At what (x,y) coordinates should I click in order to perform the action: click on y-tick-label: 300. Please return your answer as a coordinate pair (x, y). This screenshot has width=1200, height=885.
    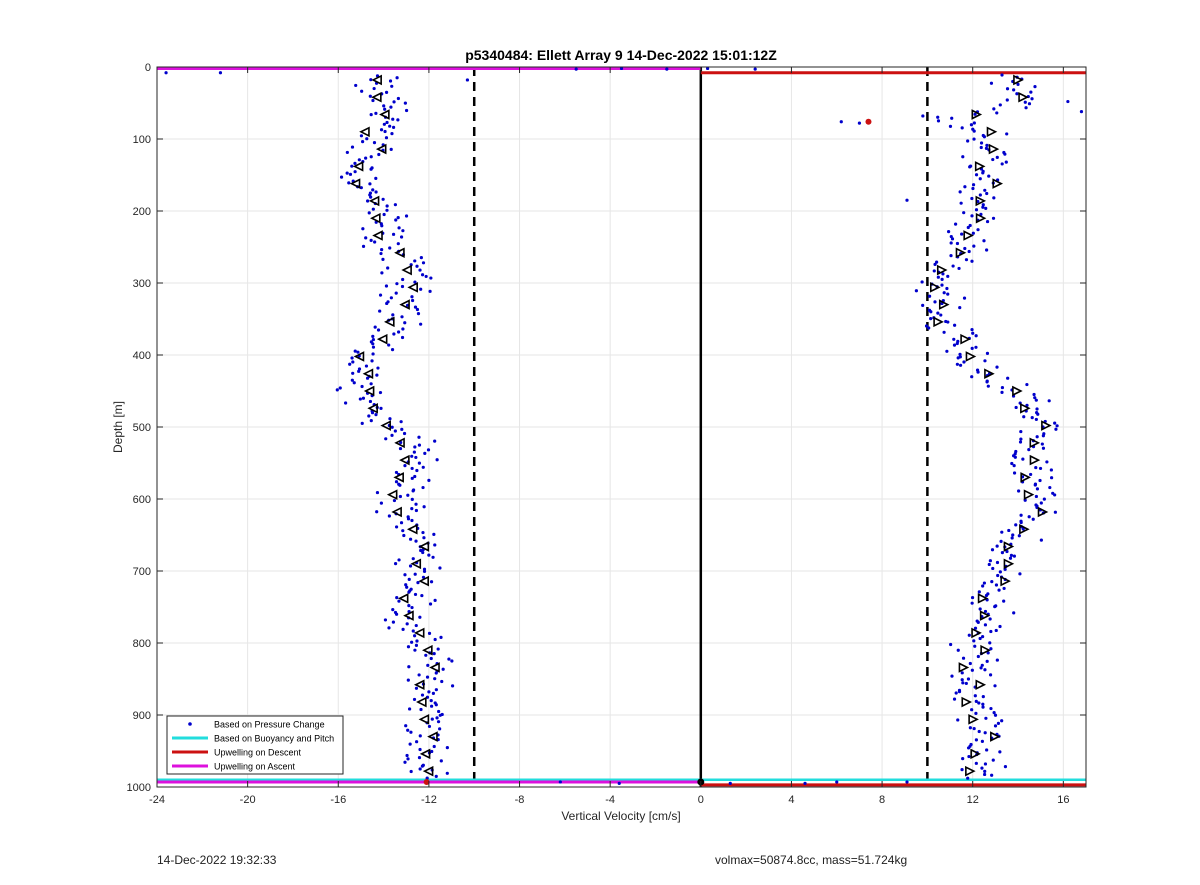
    Looking at the image, I should click on (142, 284).